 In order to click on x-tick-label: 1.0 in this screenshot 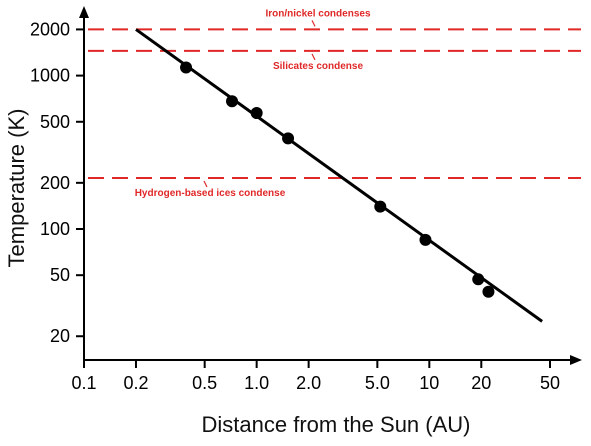, I will do `click(256, 383)`.